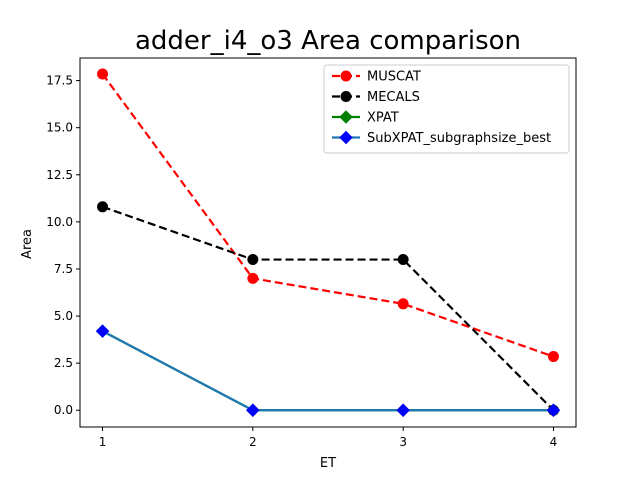 This screenshot has width=640, height=480. I want to click on legend-label: XPAT, so click(383, 118).